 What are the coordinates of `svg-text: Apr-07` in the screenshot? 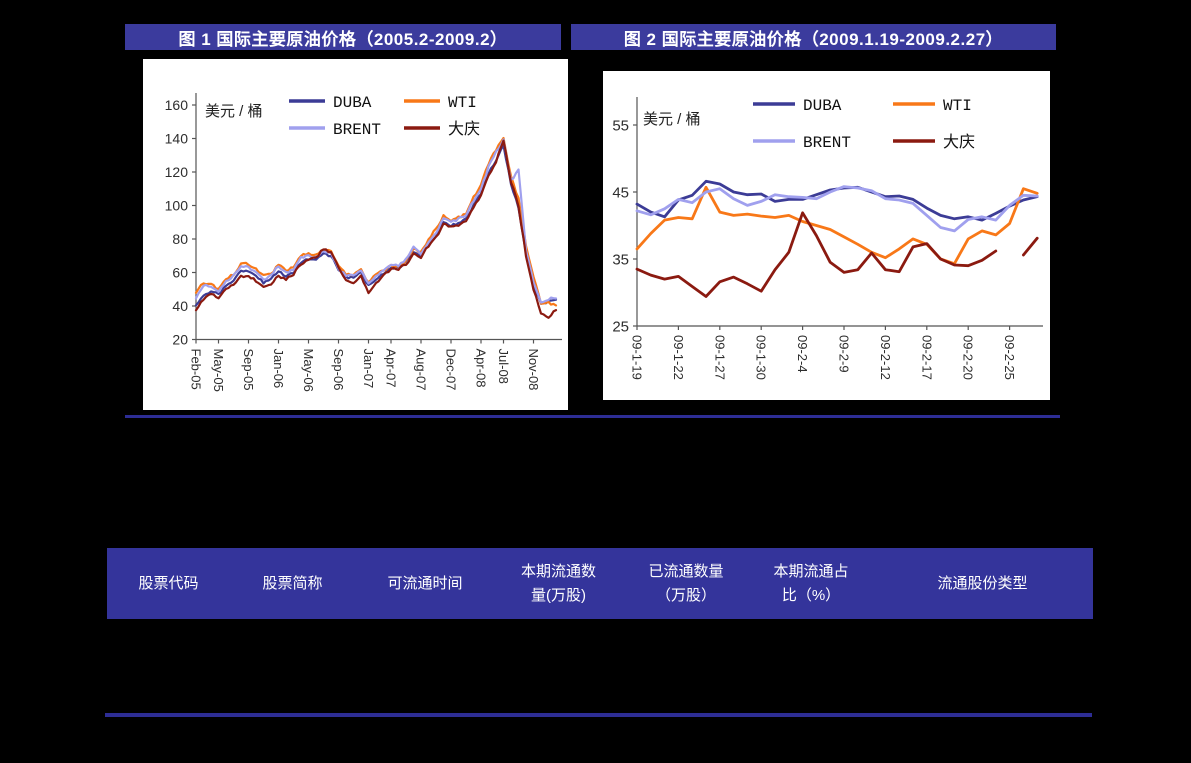 It's located at (391, 368).